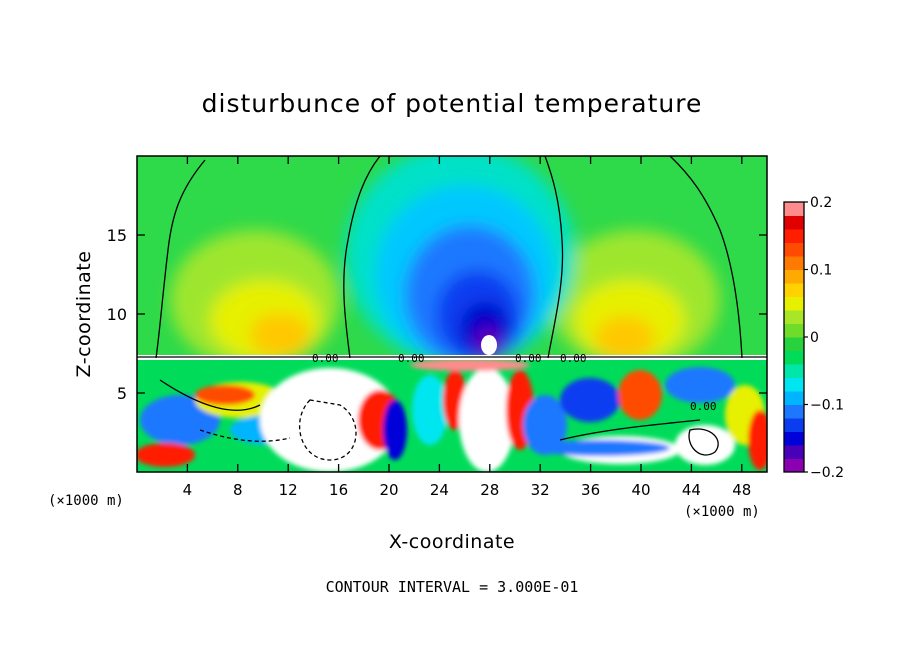 This screenshot has height=654, width=904. I want to click on contour-interval: CONTOUR INTERVAL = 3.000E-01, so click(452, 587).